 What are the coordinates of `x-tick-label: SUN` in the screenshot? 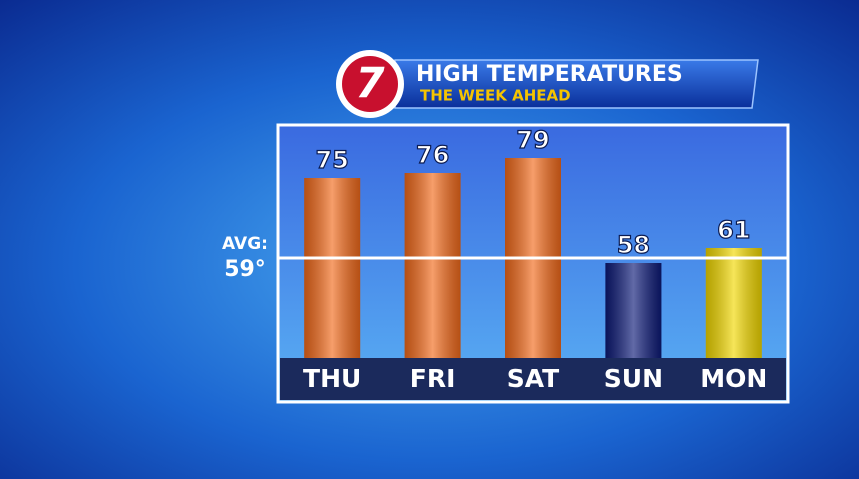 It's located at (633, 378).